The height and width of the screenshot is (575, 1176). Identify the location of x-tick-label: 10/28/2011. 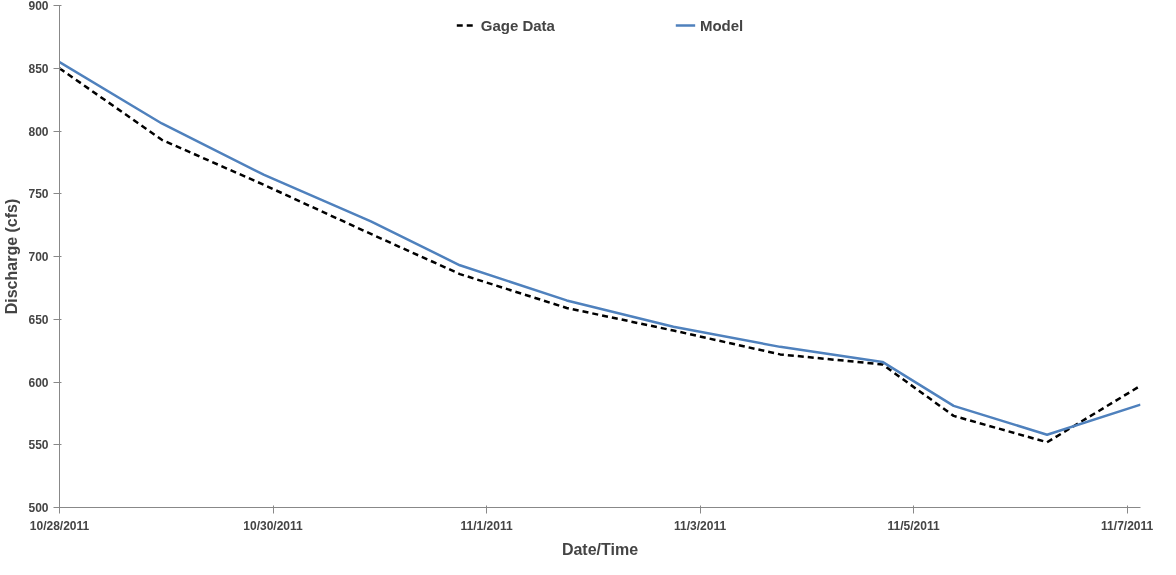
(59, 525).